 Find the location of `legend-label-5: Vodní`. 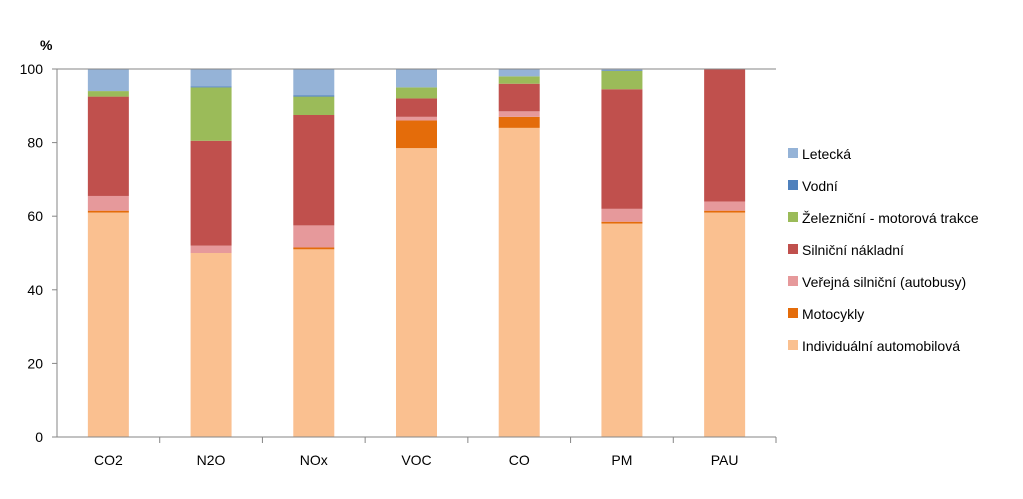

legend-label-5: Vodní is located at coordinates (820, 186).